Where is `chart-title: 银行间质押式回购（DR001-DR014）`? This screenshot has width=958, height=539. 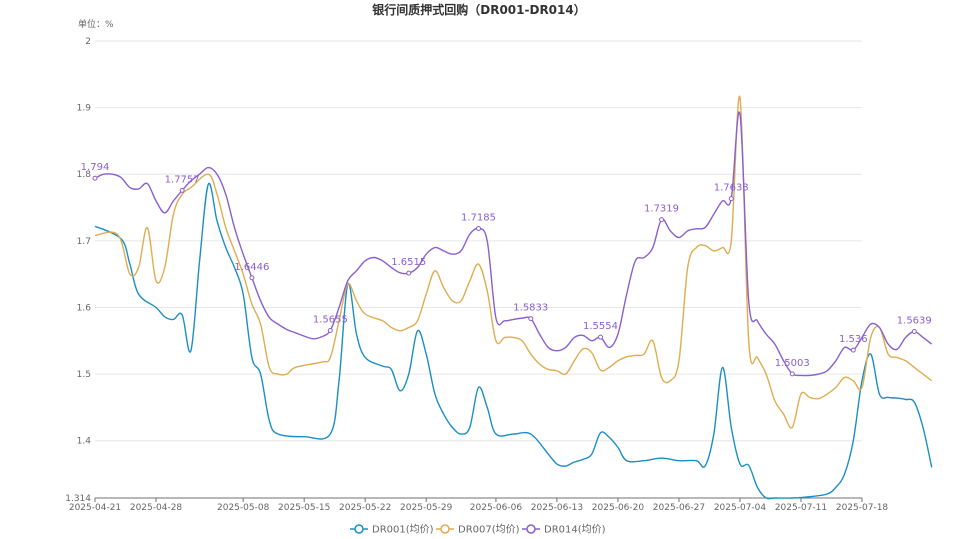
chart-title: 银行间质押式回购（DR001-DR014） is located at coordinates (479, 10).